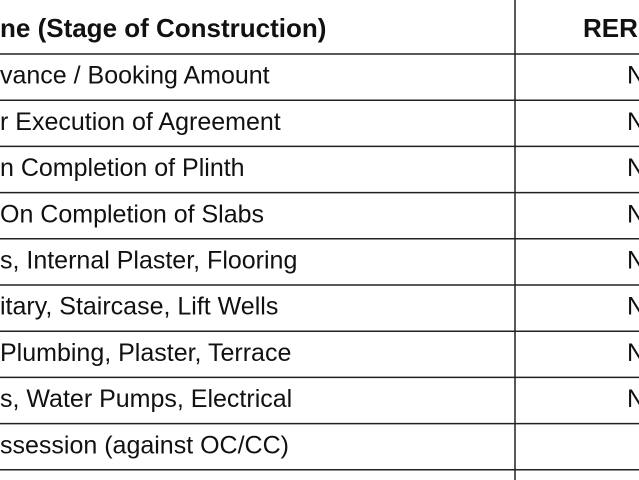 Image resolution: width=639 pixels, height=480 pixels. What do you see at coordinates (163, 28) in the screenshot?
I see `header-cell: ne (Stage of Construction)` at bounding box center [163, 28].